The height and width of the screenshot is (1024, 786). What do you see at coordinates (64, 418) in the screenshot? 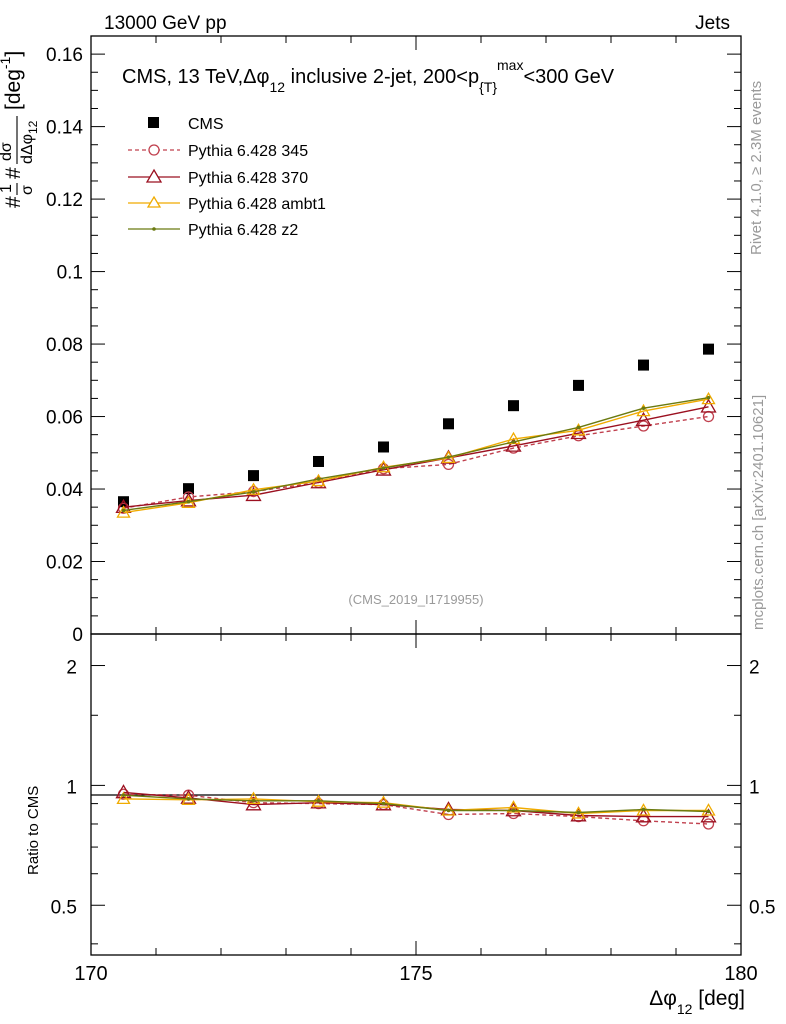
I see `y-tick-label: 0.06` at bounding box center [64, 418].